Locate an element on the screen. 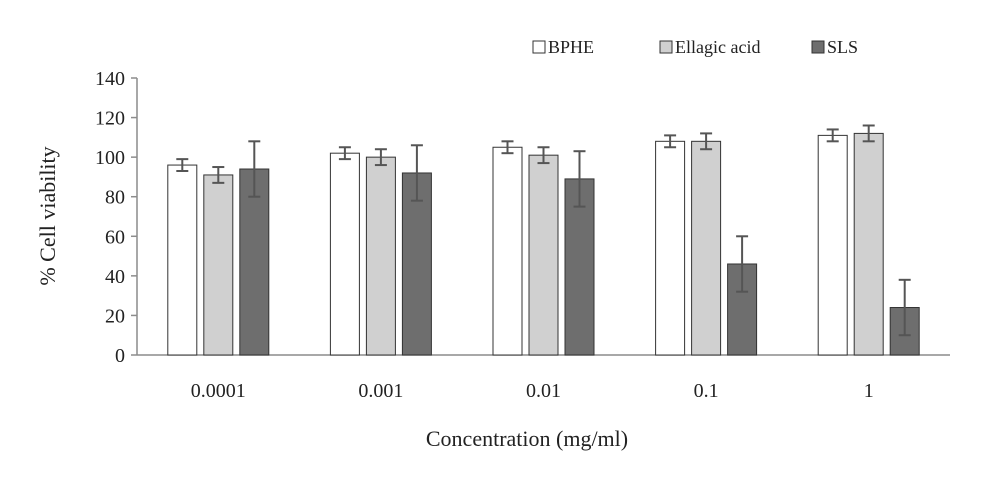 This screenshot has width=981, height=493. y-tick-label: 140 is located at coordinates (110, 79).